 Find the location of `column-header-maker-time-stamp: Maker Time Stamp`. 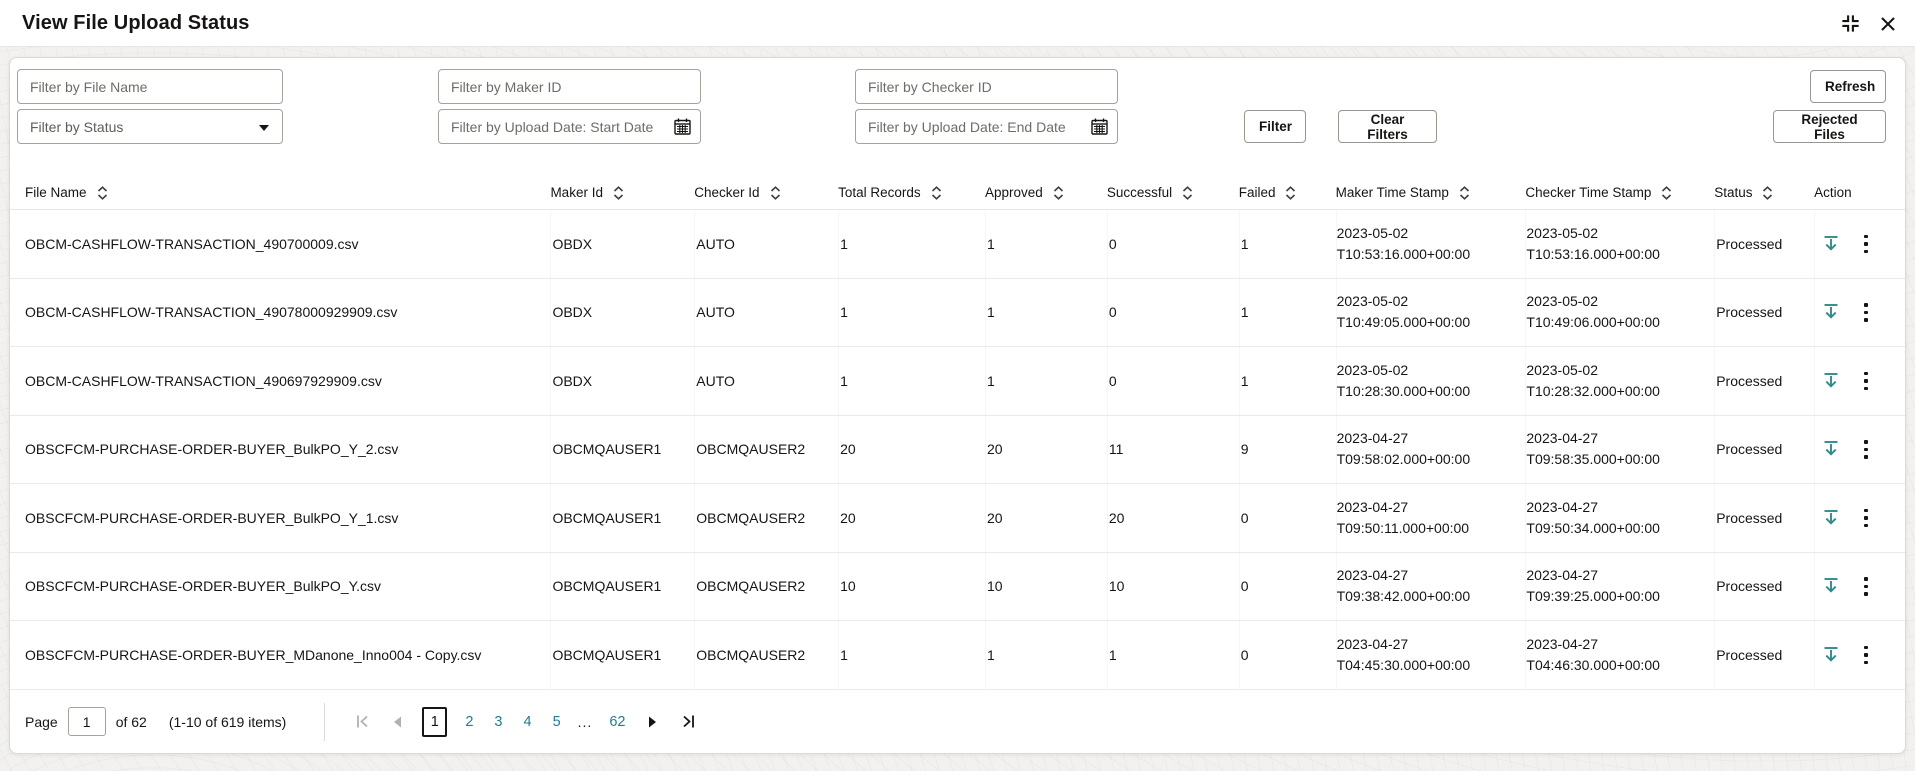

column-header-maker-time-stamp: Maker Time Stamp is located at coordinates (1431, 192).